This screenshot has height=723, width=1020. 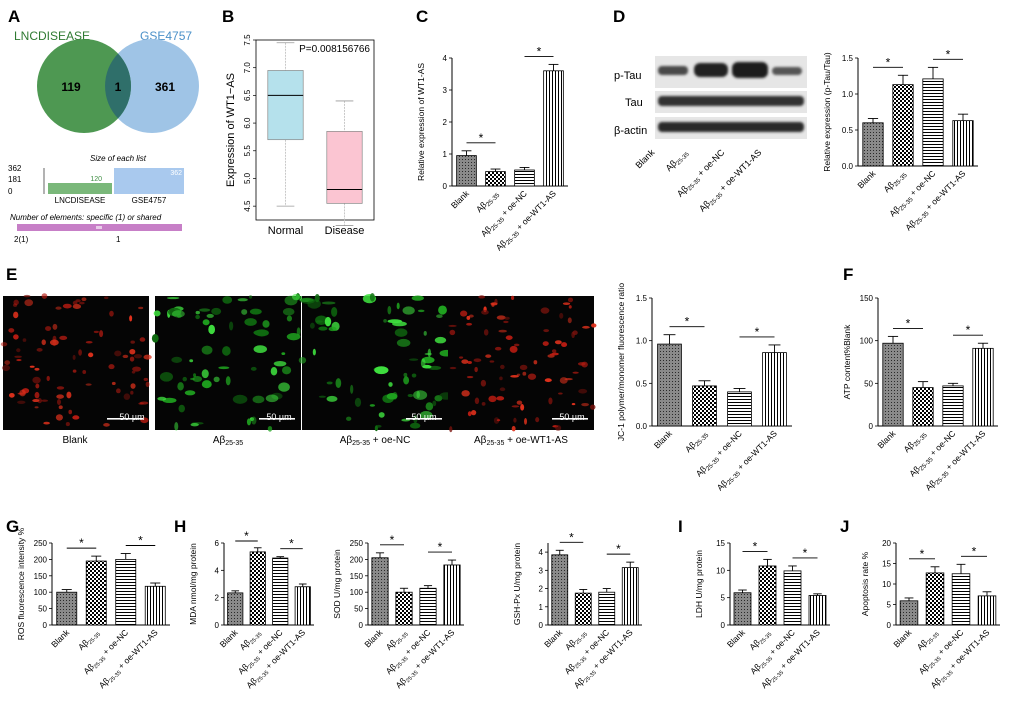 I want to click on y-tick-label: 4.5, so click(x=247, y=206).